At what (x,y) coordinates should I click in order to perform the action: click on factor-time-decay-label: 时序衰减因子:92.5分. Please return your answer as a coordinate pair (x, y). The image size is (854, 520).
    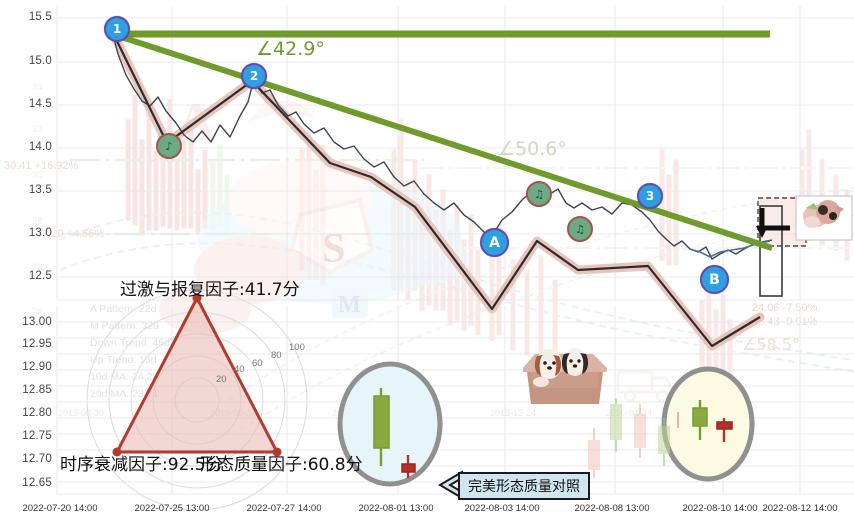
    Looking at the image, I should click on (141, 465).